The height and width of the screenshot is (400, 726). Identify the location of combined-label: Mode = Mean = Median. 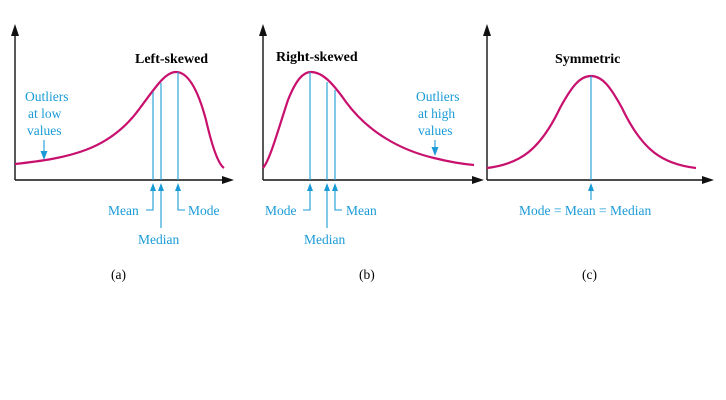
(585, 210).